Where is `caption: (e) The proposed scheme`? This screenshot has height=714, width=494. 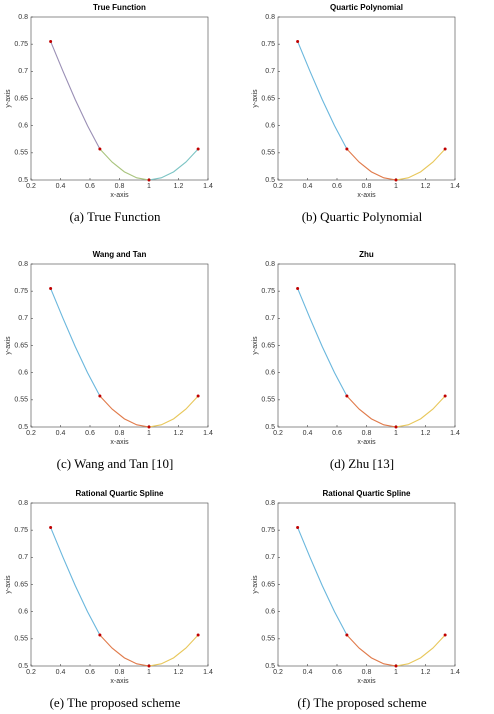 caption: (e) The proposed scheme is located at coordinates (115, 702).